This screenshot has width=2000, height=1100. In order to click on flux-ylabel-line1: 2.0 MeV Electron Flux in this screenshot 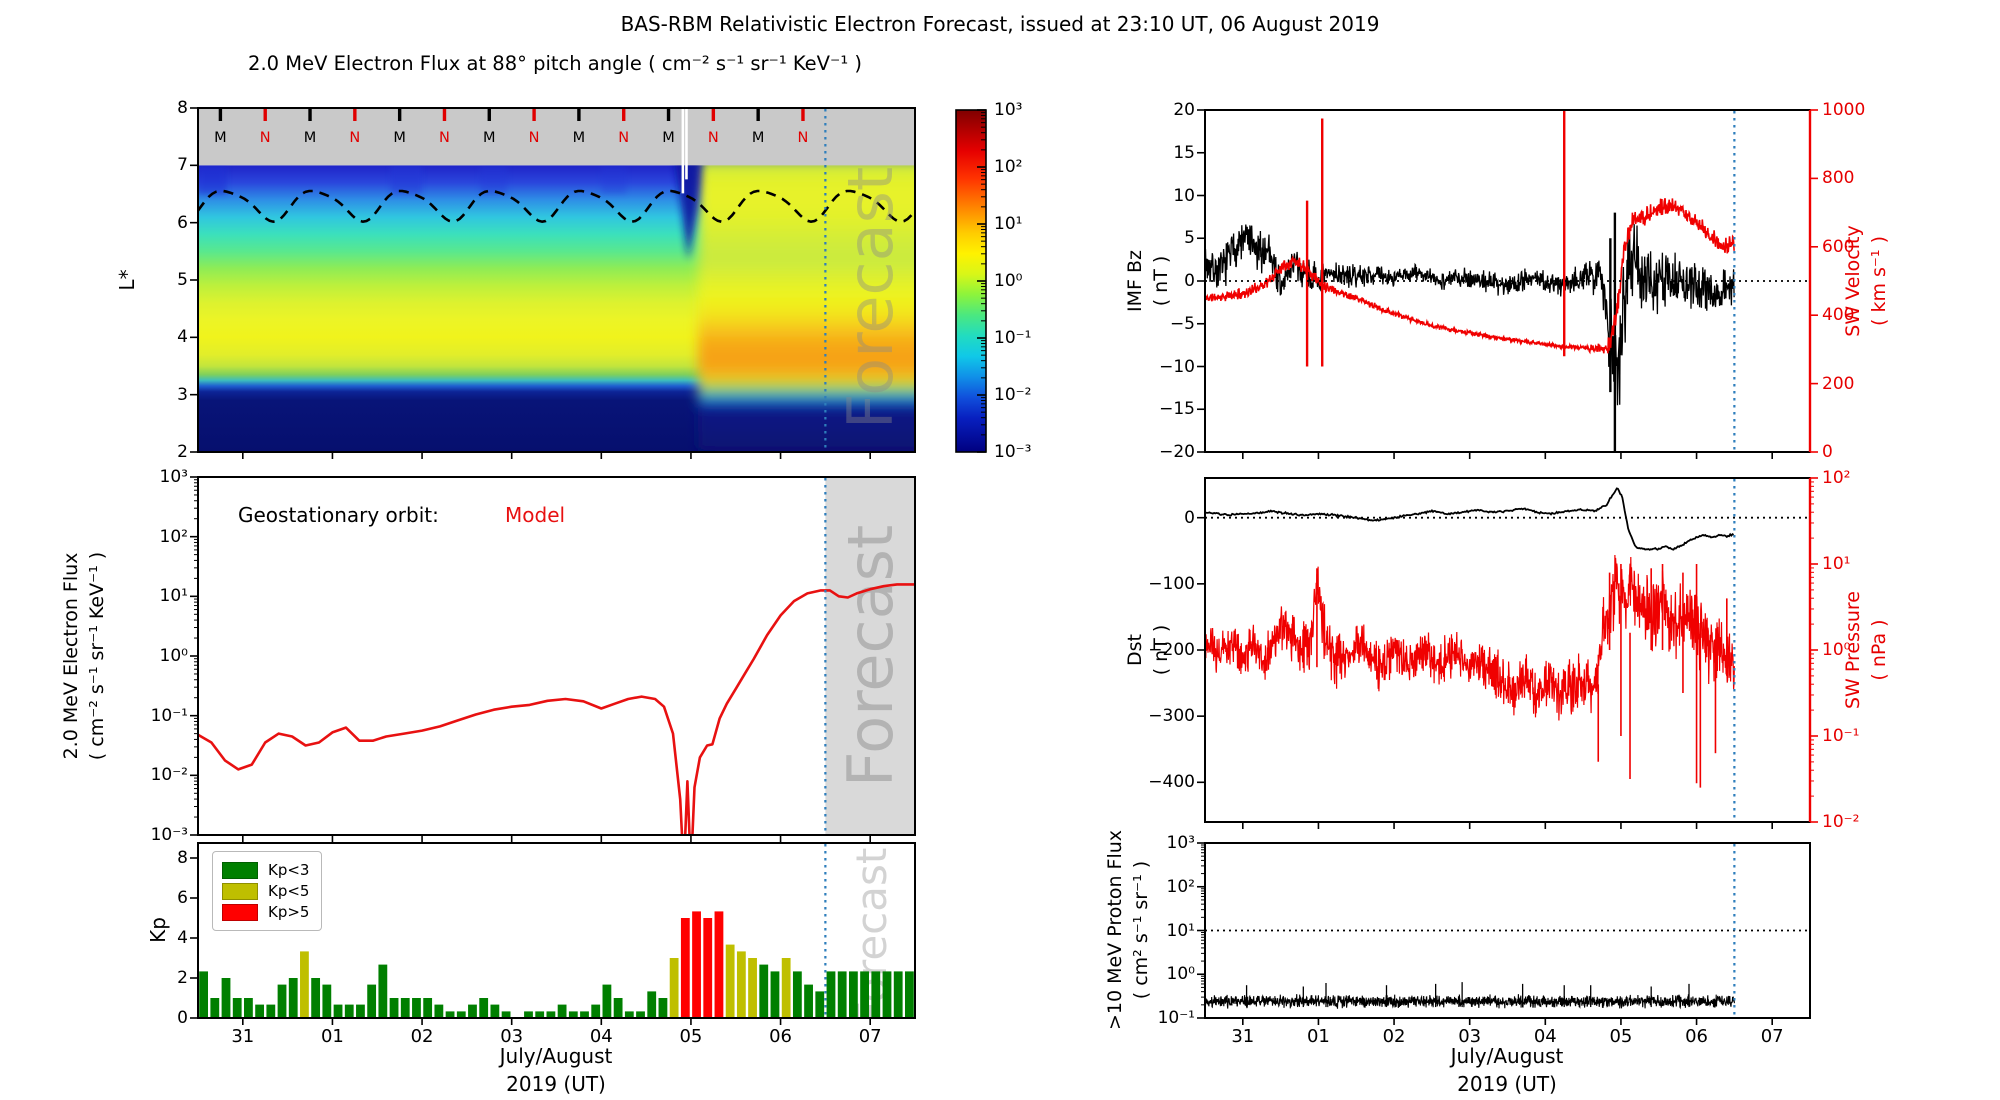, I will do `click(71, 656)`.